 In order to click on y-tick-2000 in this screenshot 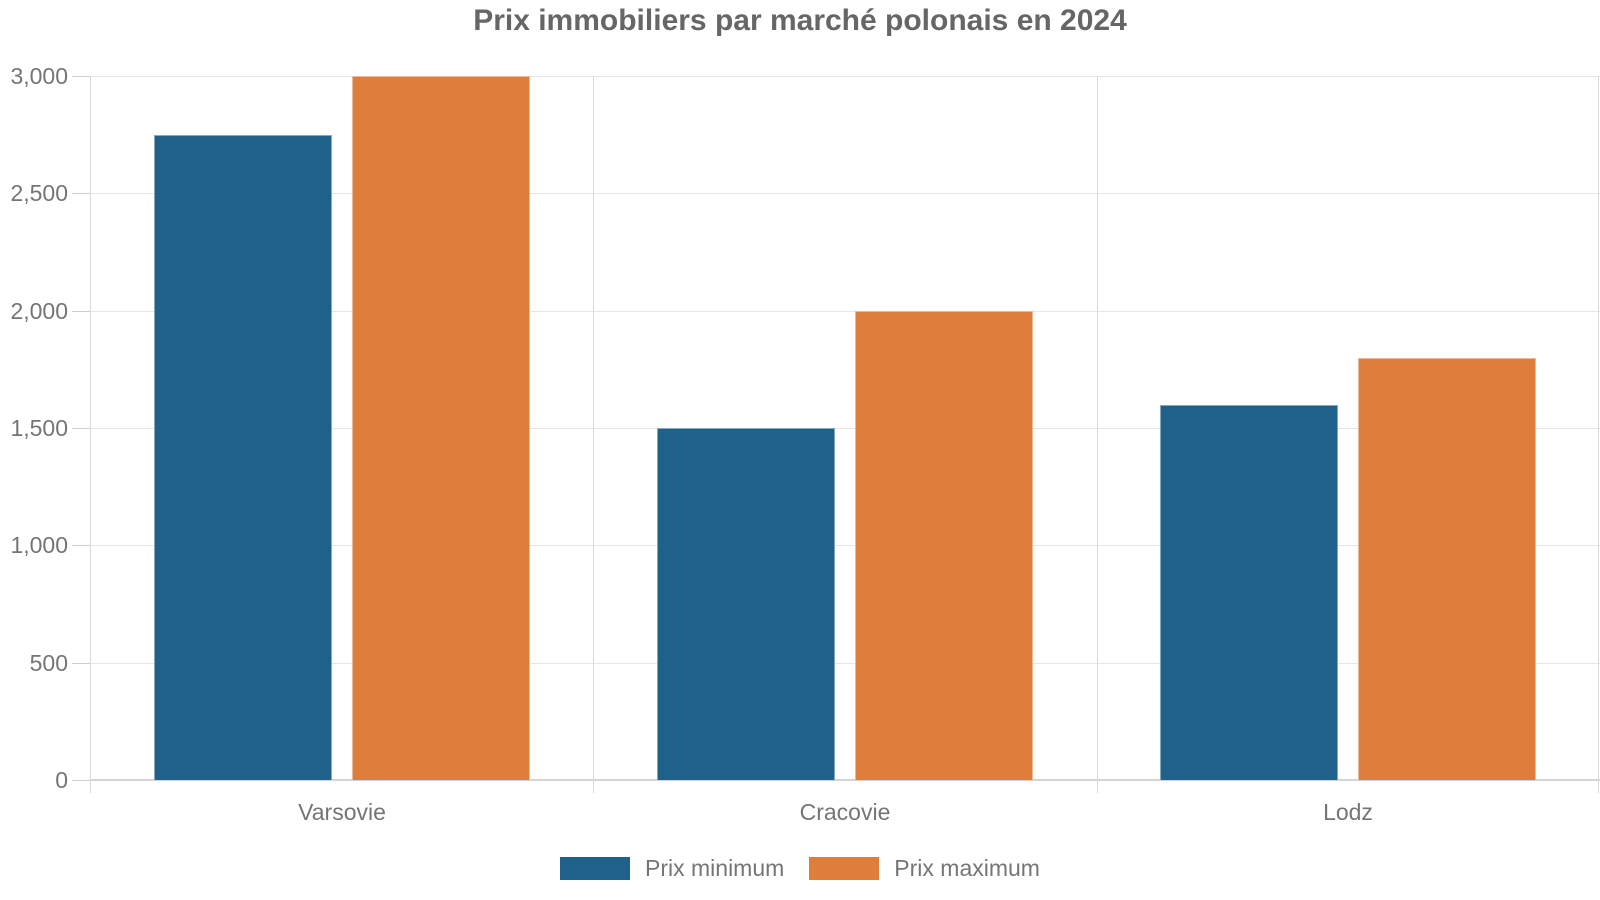, I will do `click(81, 311)`.